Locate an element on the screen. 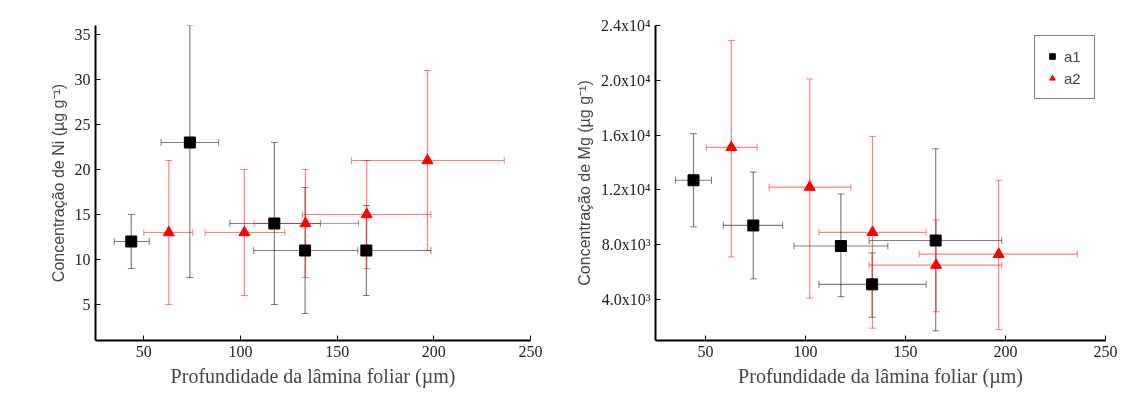 The width and height of the screenshot is (1141, 419). y-tick-label: 8.0x10³ is located at coordinates (626, 245).